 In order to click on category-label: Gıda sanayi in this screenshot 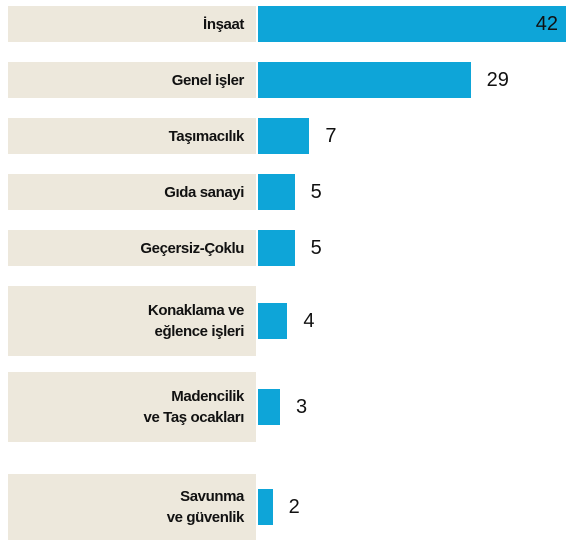, I will do `click(132, 192)`.